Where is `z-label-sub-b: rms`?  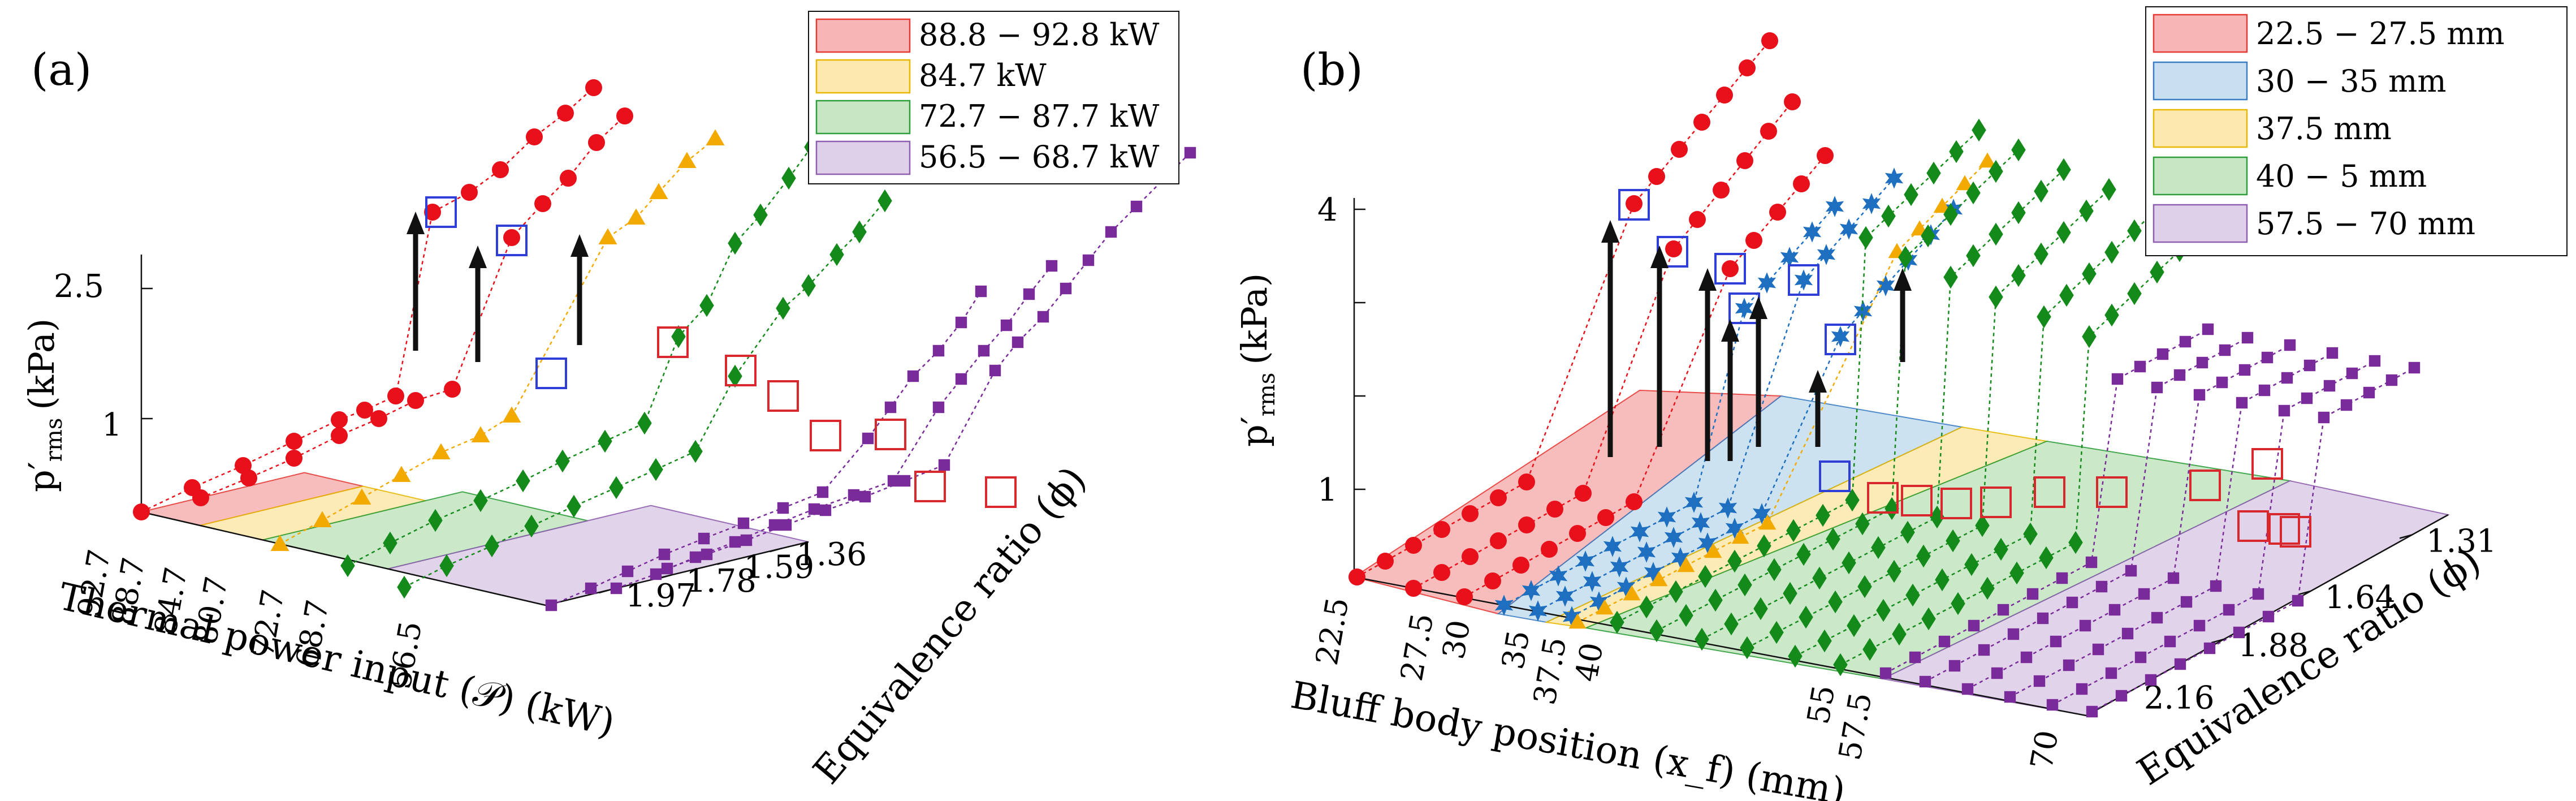 z-label-sub-b: rms is located at coordinates (1267, 395).